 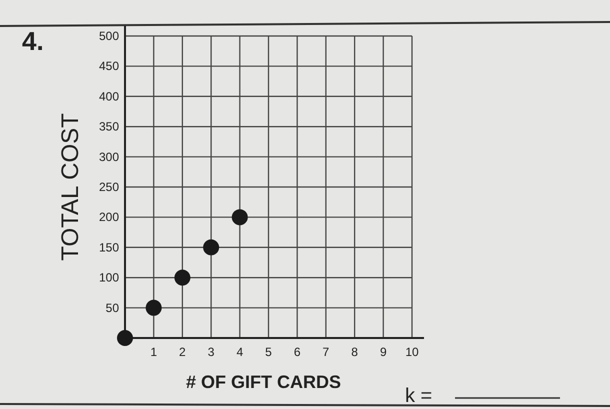 I want to click on x-tick-label: 7, so click(x=326, y=352).